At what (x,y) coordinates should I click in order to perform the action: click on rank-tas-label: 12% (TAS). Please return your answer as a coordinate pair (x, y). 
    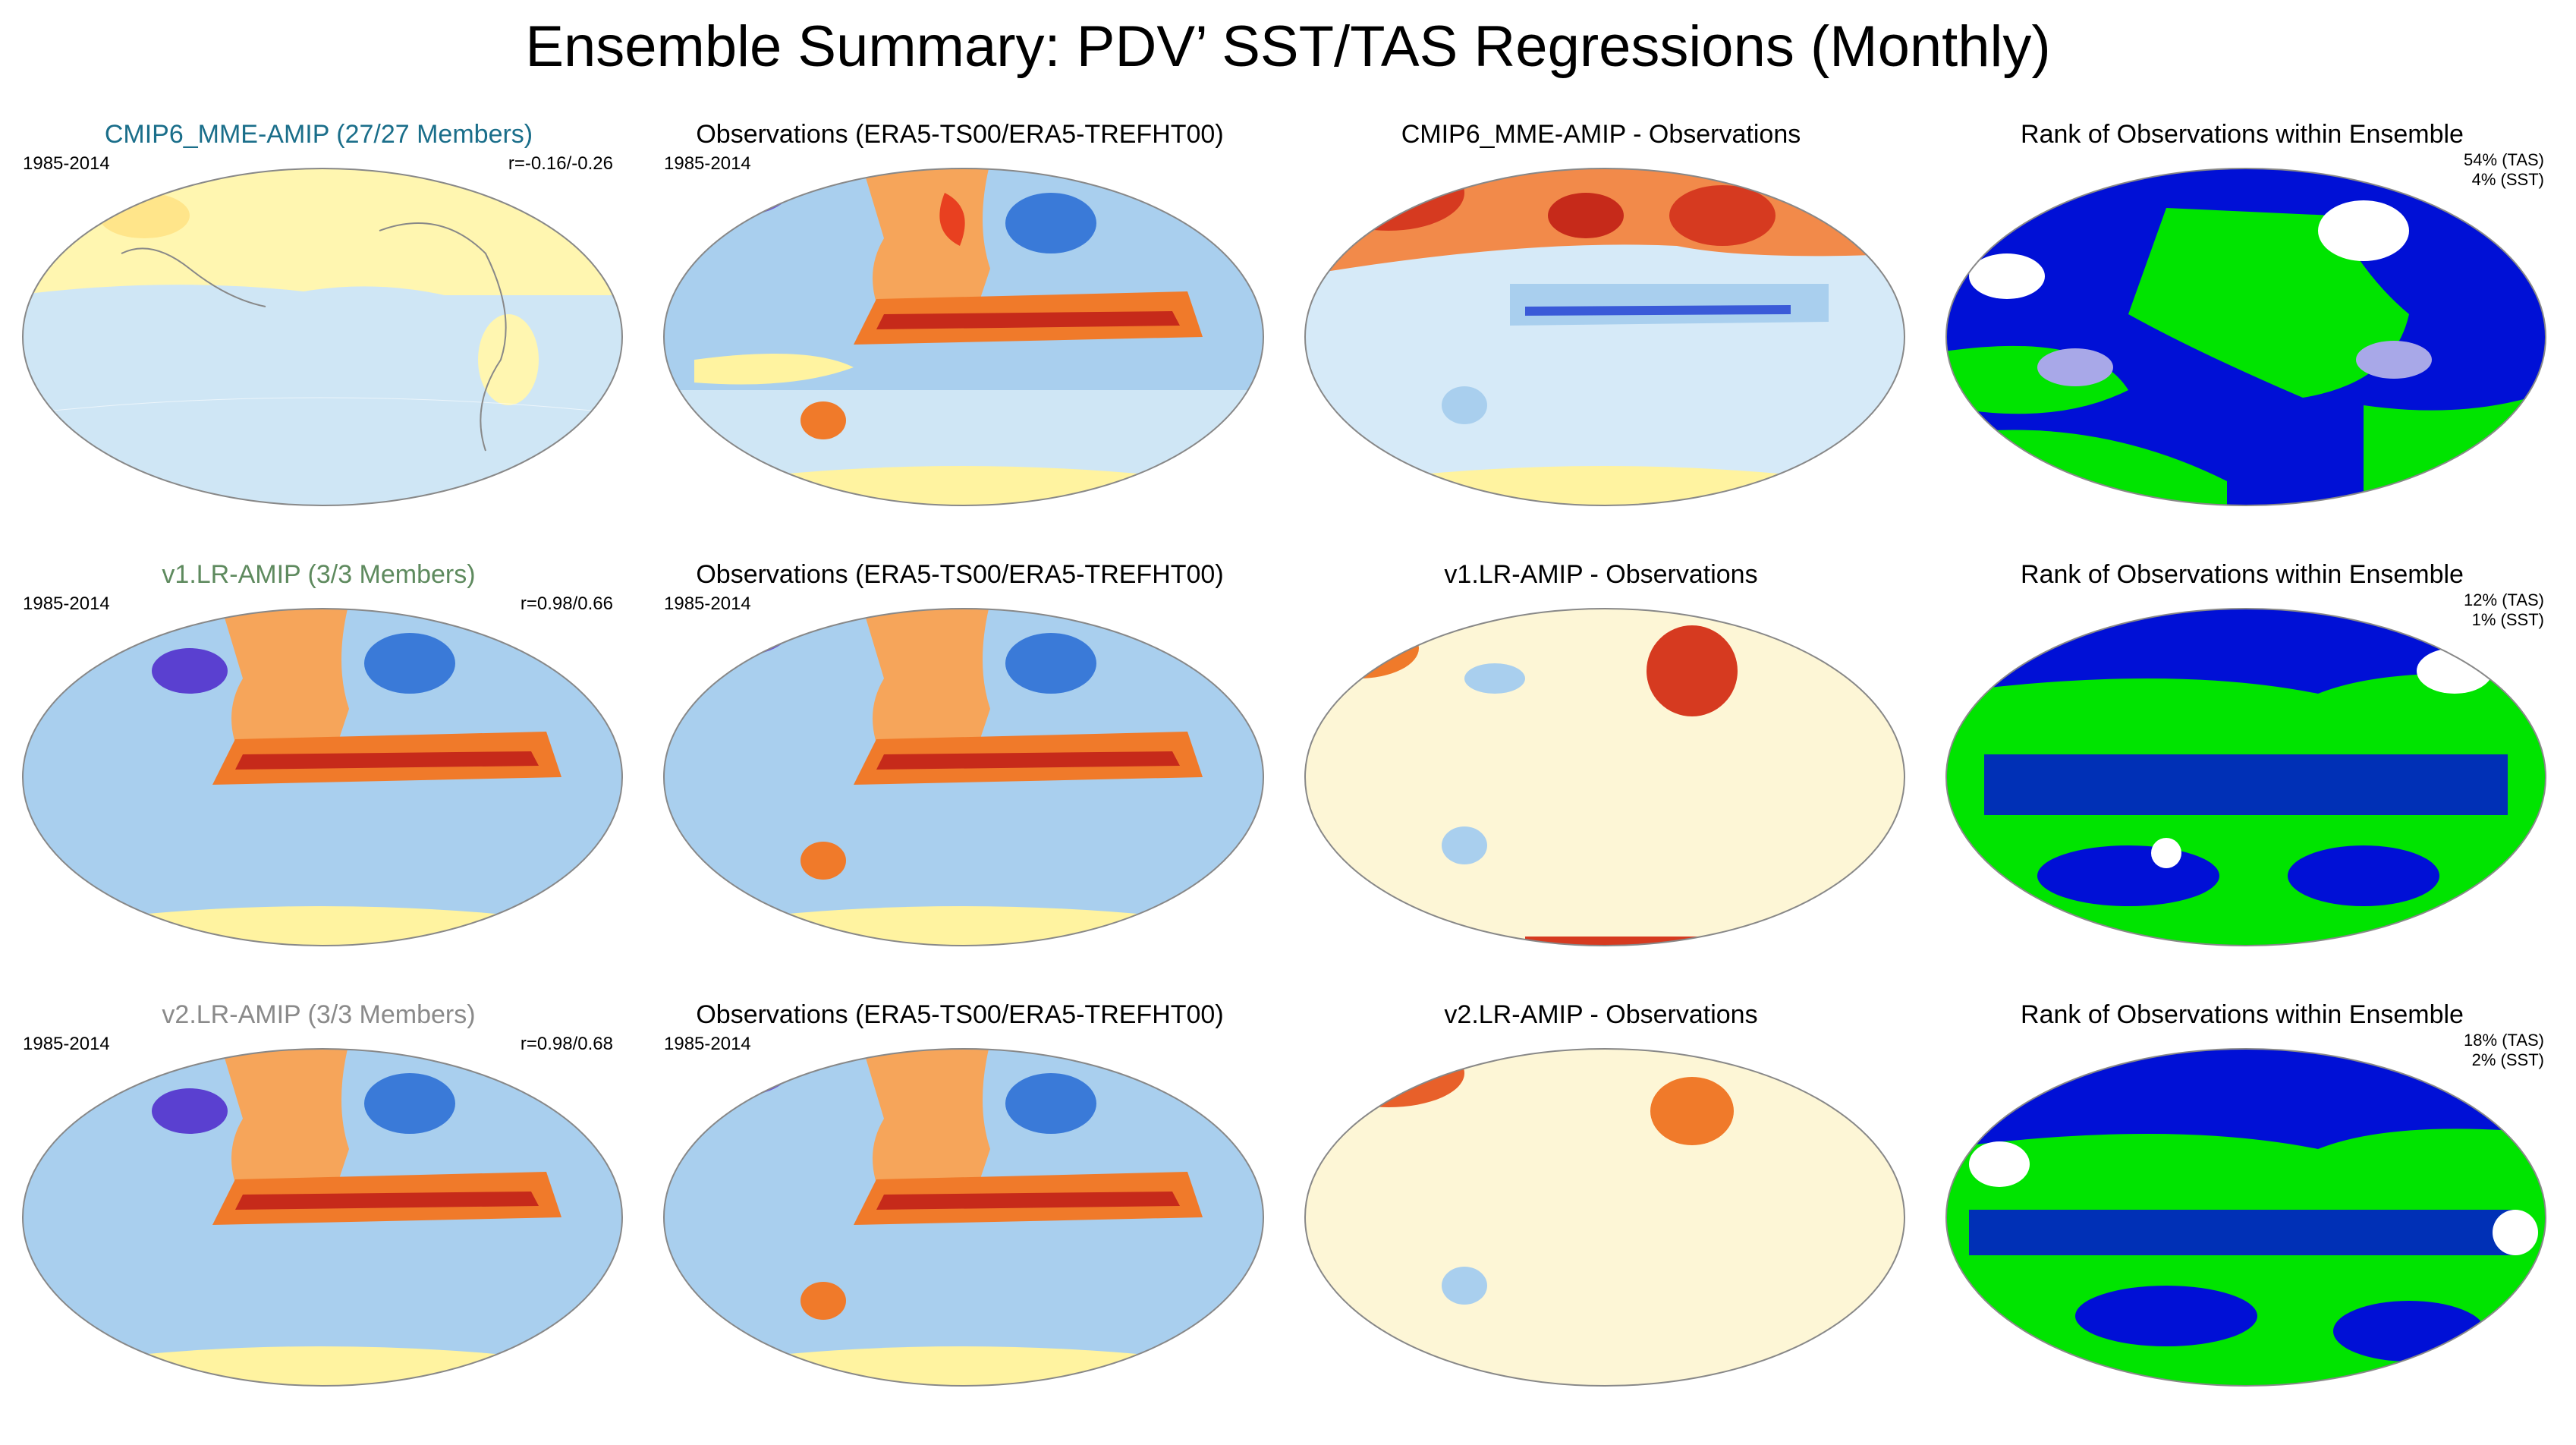
    Looking at the image, I should click on (2504, 599).